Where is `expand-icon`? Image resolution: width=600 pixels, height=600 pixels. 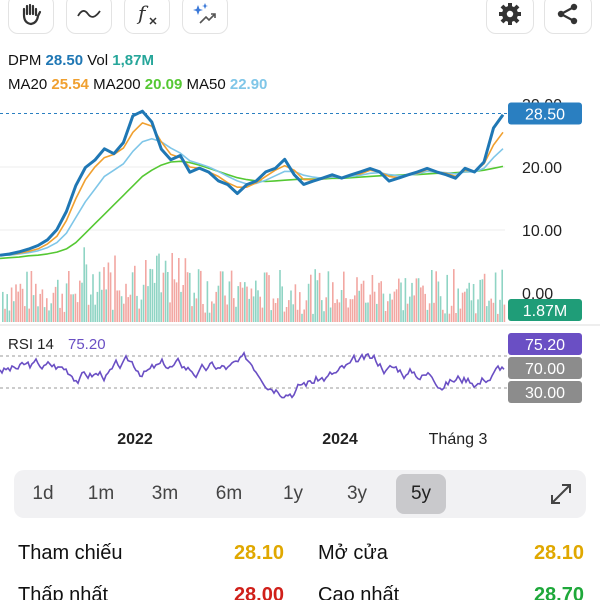 expand-icon is located at coordinates (561, 494).